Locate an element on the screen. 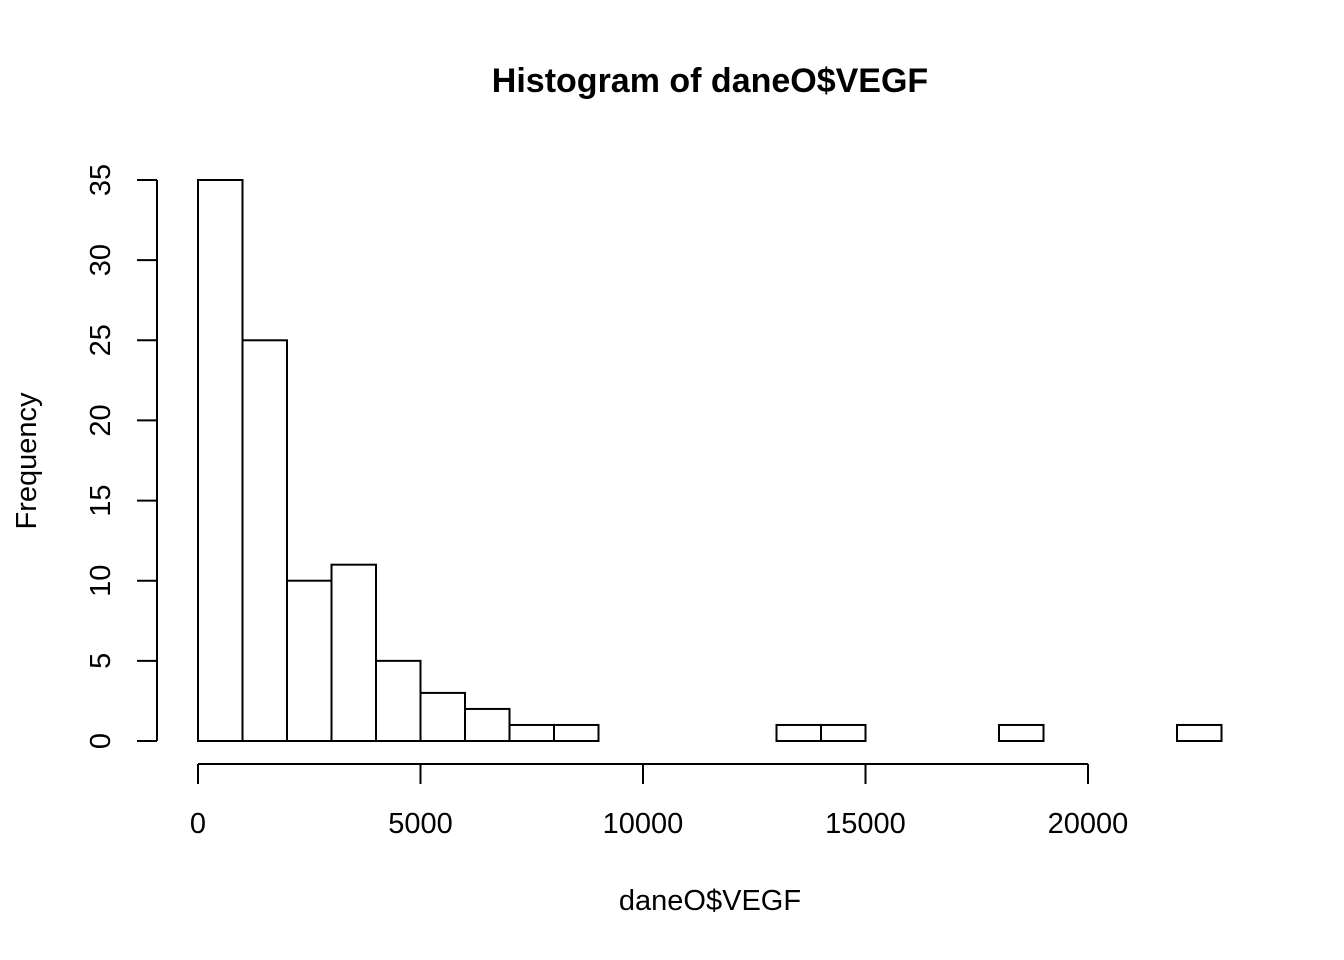  y-axis-label: Frequency is located at coordinates (27, 461).